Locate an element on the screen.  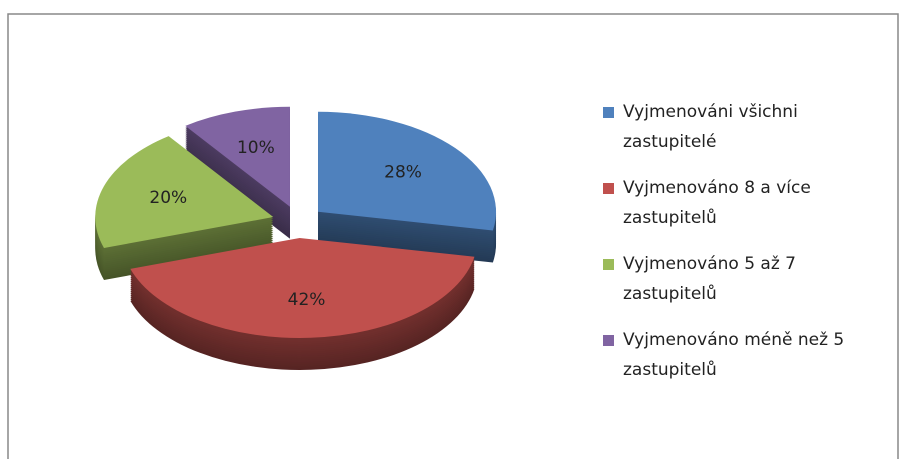
legend-entry: Vyjmenováno 8 a více zastupitelů is located at coordinates (748, 203).